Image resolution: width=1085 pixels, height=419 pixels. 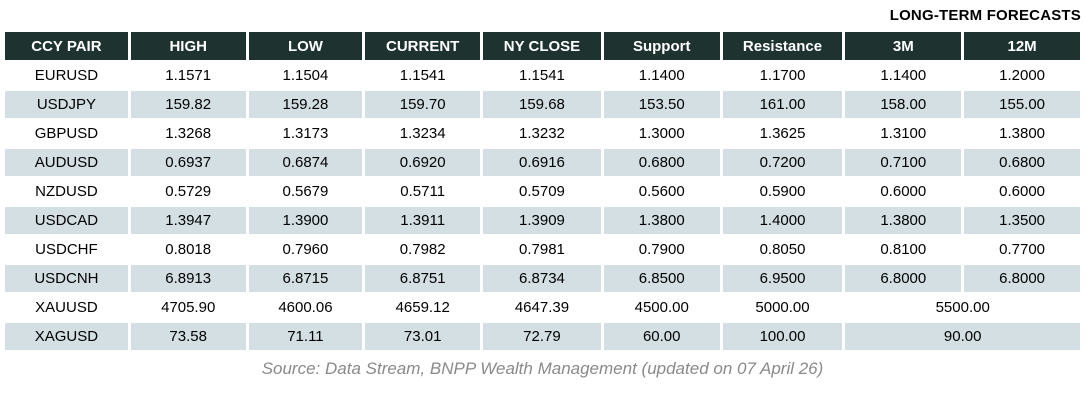 I want to click on table-cell: 0.8050, so click(x=782, y=249).